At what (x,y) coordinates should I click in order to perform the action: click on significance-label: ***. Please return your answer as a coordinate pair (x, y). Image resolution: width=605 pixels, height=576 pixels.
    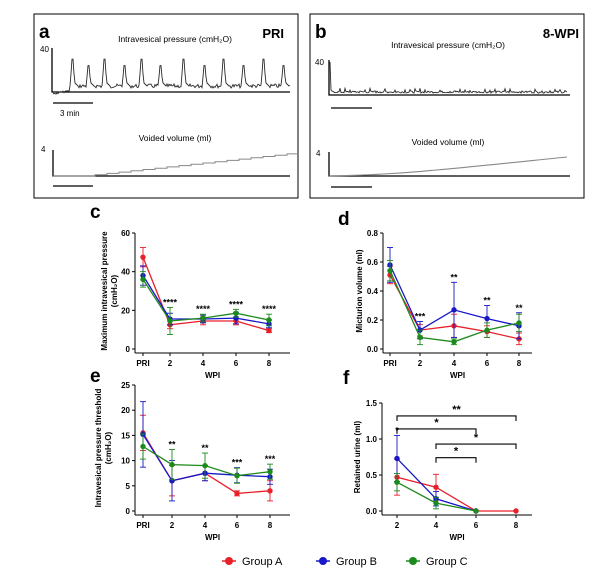
    Looking at the image, I should click on (237, 463).